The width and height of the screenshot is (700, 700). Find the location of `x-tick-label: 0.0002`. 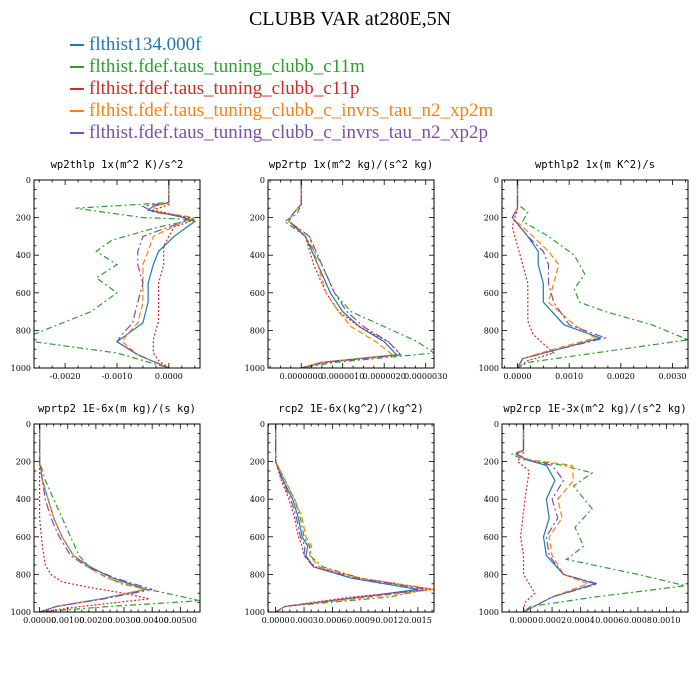

x-tick-label: 0.0002 is located at coordinates (552, 620).